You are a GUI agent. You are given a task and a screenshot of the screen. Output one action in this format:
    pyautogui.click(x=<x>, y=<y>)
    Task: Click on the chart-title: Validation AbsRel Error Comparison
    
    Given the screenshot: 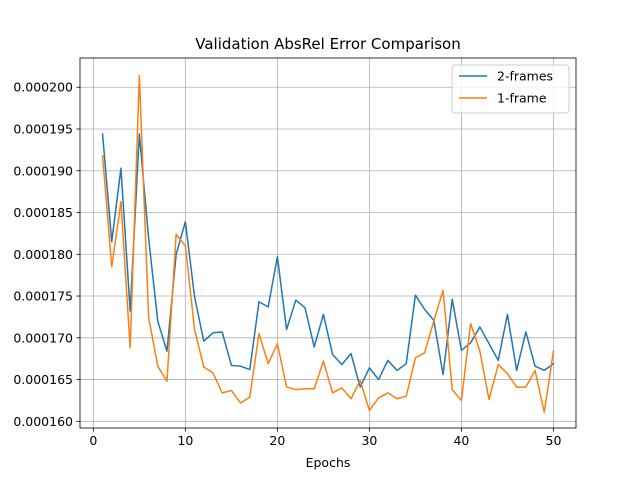 What is the action you would take?
    pyautogui.click(x=328, y=44)
    